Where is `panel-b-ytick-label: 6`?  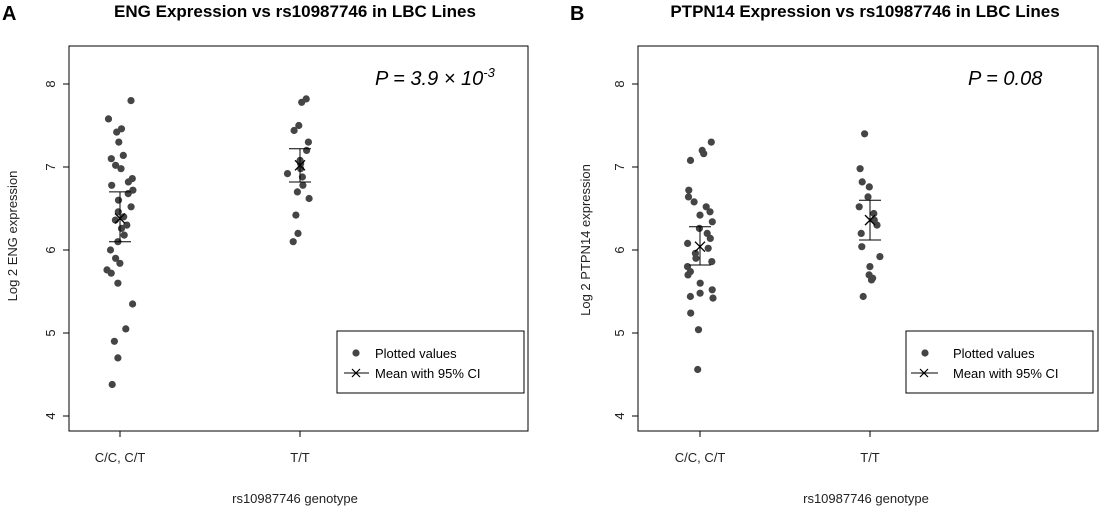
panel-b-ytick-label: 6 is located at coordinates (619, 249).